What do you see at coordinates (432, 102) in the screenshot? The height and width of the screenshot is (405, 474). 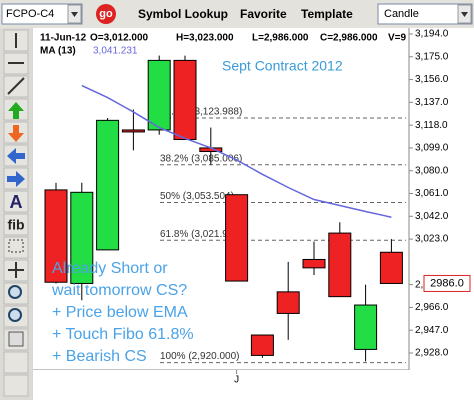 I see `y-tick-label: 3,137.0` at bounding box center [432, 102].